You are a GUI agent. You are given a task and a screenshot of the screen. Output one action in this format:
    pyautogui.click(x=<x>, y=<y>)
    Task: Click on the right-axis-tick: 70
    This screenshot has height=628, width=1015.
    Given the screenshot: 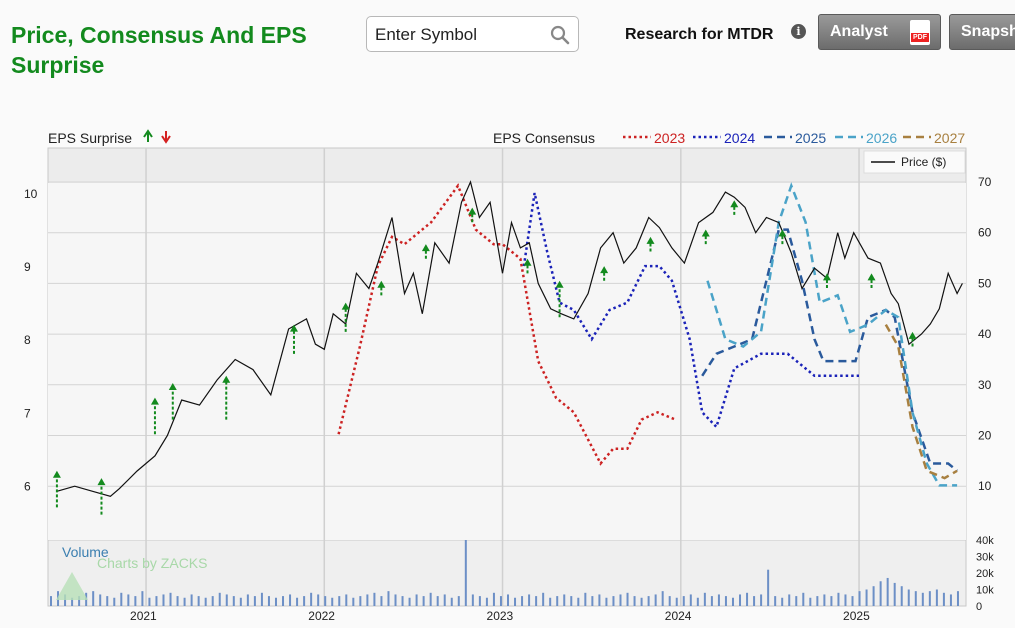 What is the action you would take?
    pyautogui.click(x=985, y=182)
    